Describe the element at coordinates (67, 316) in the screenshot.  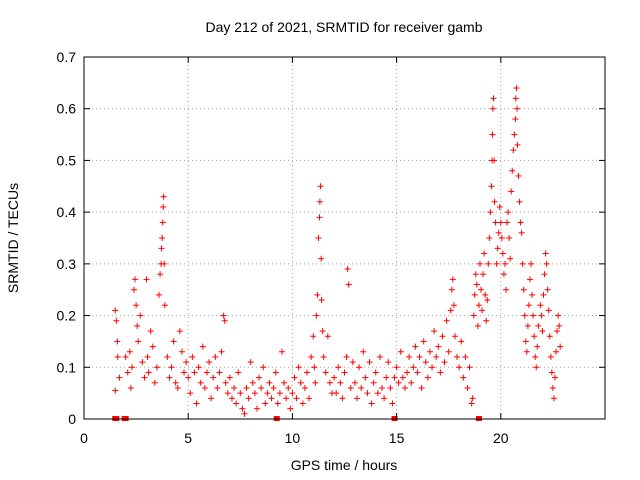
I see `y-tick-label: 0.2` at that location.